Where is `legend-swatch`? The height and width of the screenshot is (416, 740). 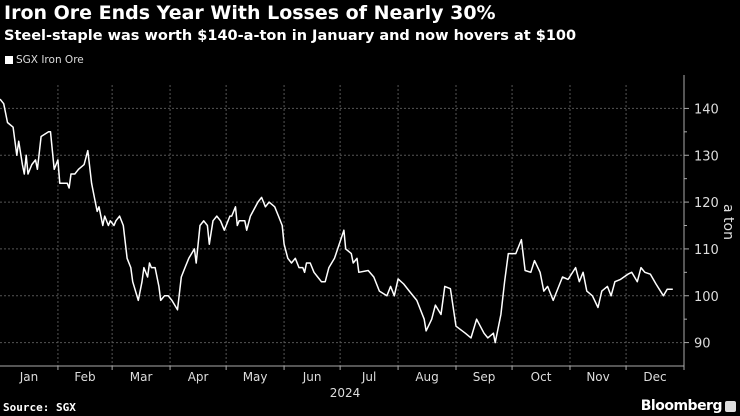 legend-swatch is located at coordinates (9, 60).